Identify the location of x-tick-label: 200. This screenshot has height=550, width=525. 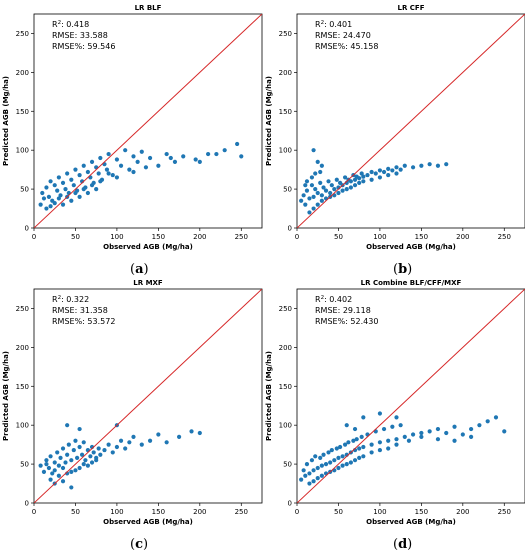
(462, 237).